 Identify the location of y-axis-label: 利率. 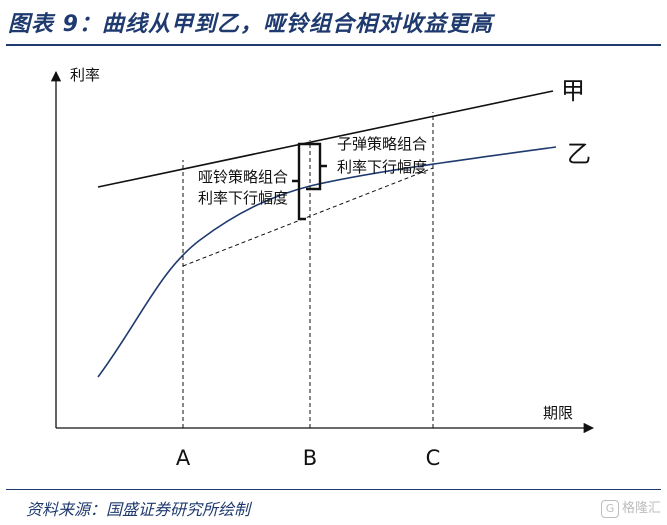
(85, 75).